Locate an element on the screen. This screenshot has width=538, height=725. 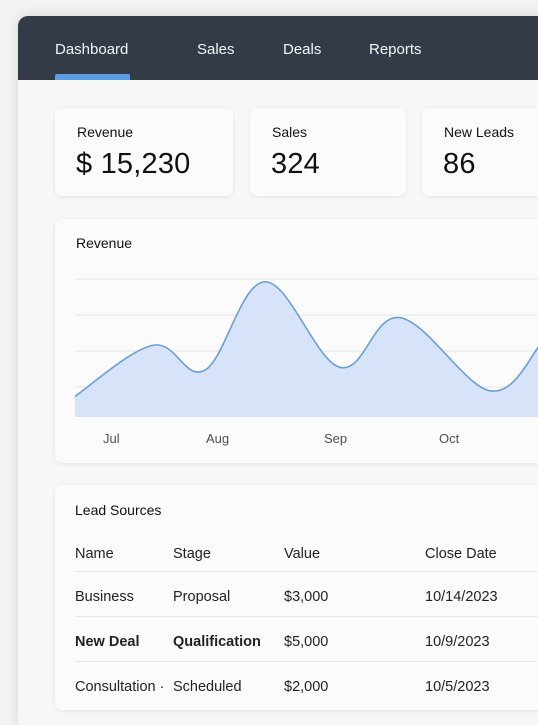
column-header-close-date: Close Date is located at coordinates (461, 554).